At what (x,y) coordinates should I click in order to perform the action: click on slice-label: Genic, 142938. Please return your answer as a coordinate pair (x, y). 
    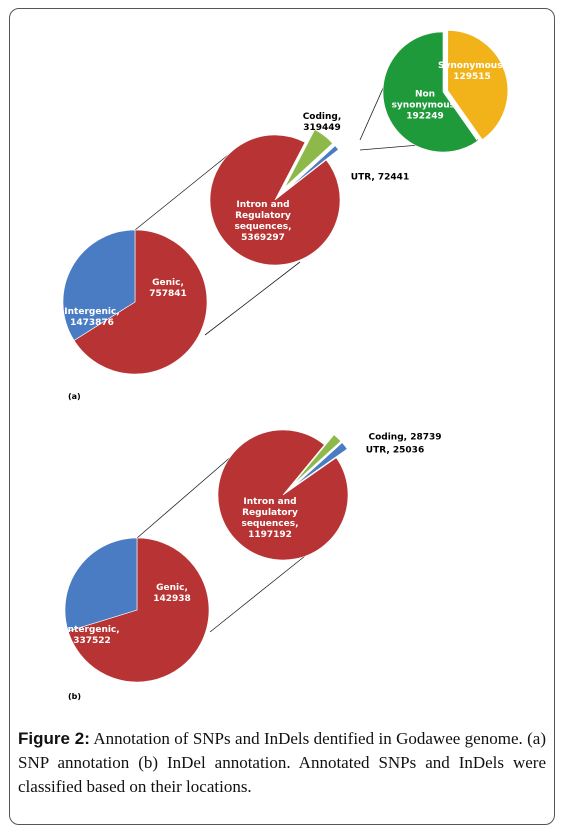
    Looking at the image, I should click on (172, 594).